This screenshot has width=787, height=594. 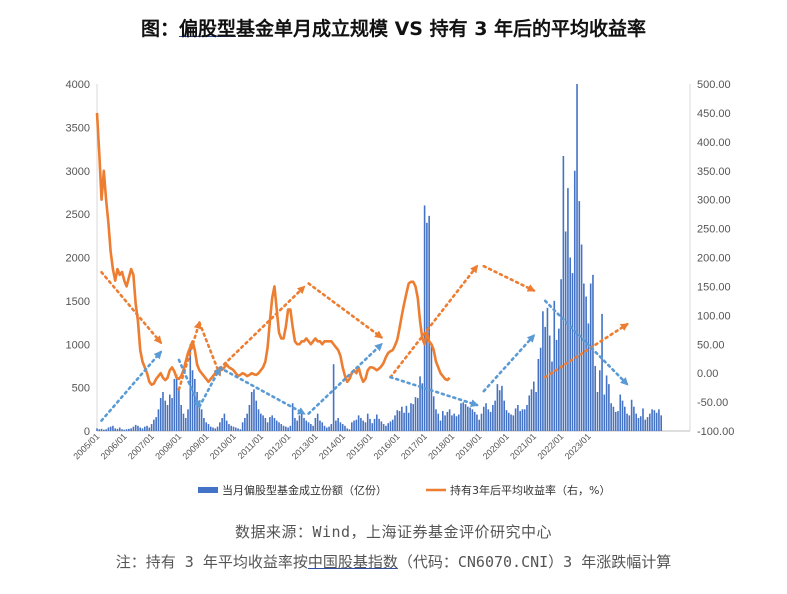 What do you see at coordinates (534, 562) in the screenshot?
I see `note-rest: （代码：CN6070.CNI）3 年涨跌幅计算` at bounding box center [534, 562].